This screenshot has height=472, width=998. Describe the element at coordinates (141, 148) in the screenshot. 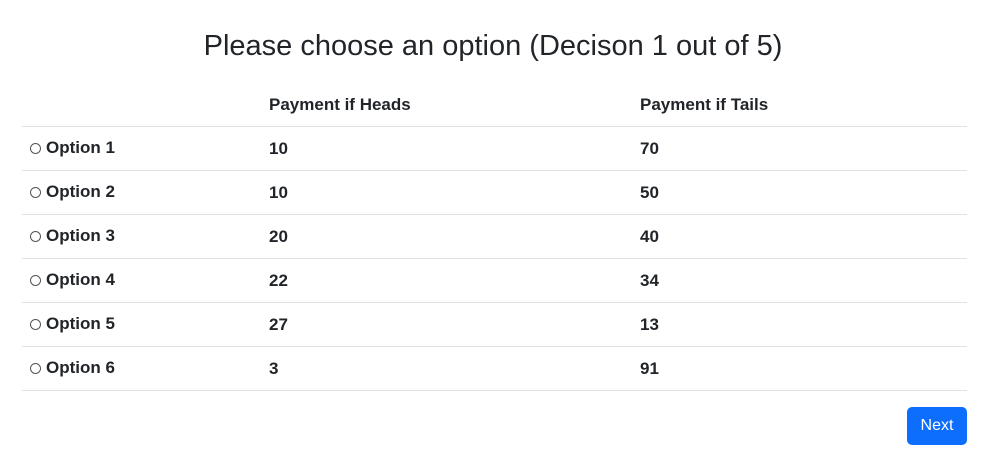

I see `option-cell: Option 1` at that location.